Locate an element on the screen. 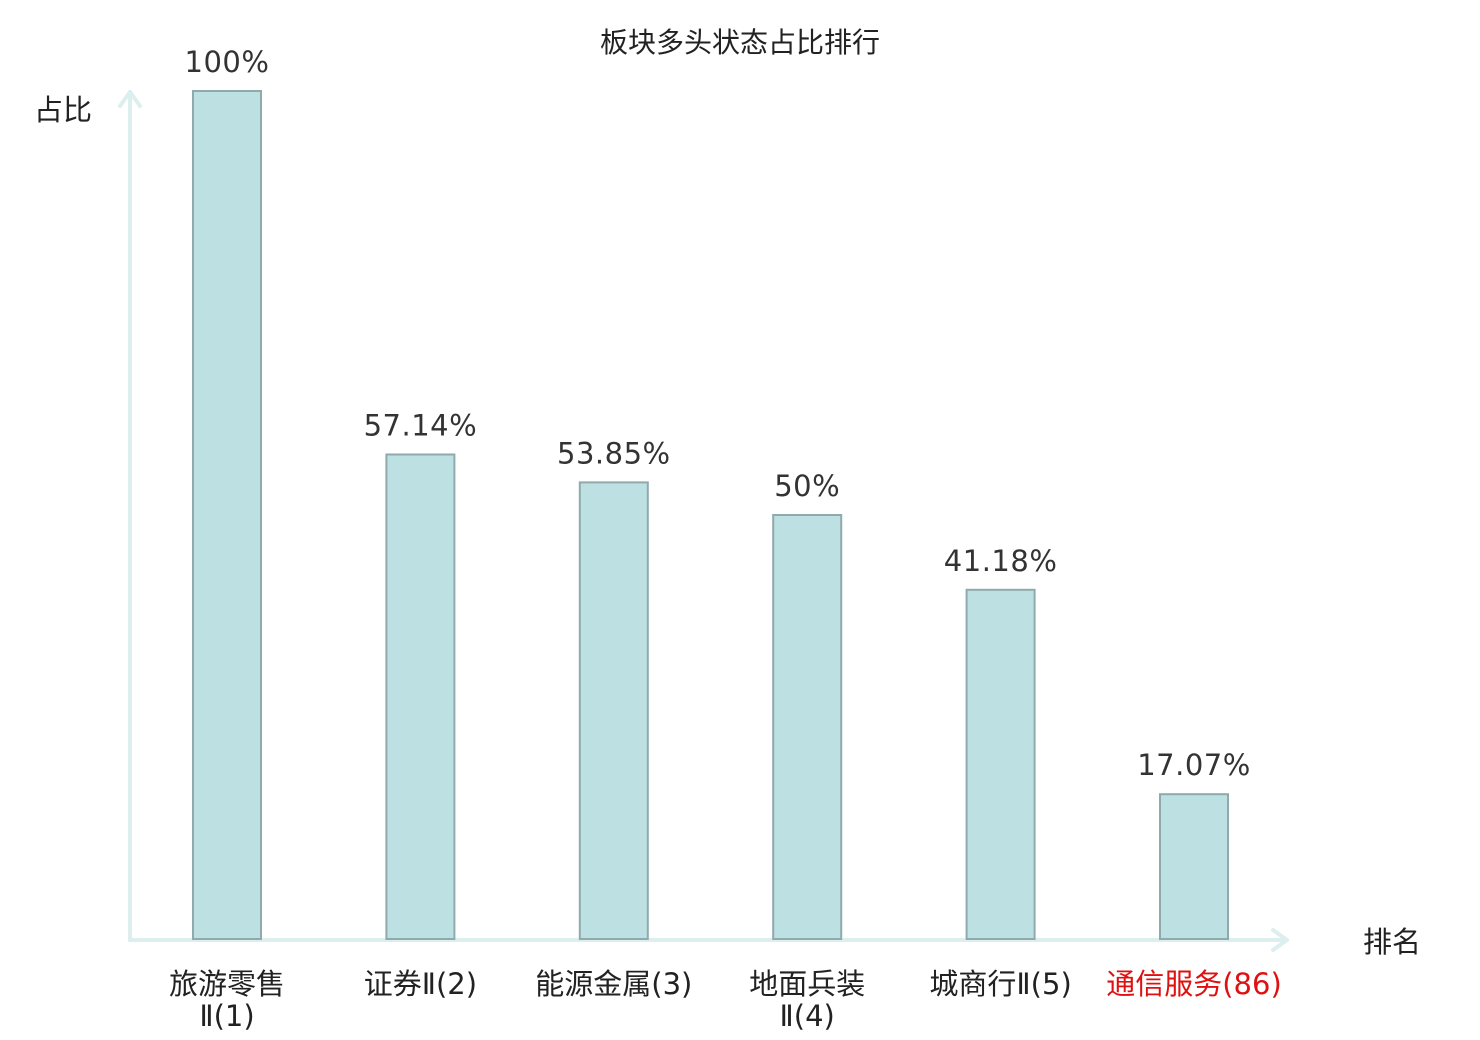 The image size is (1480, 1040). category-label-4-line-2: Ⅱ(4) is located at coordinates (807, 1016).